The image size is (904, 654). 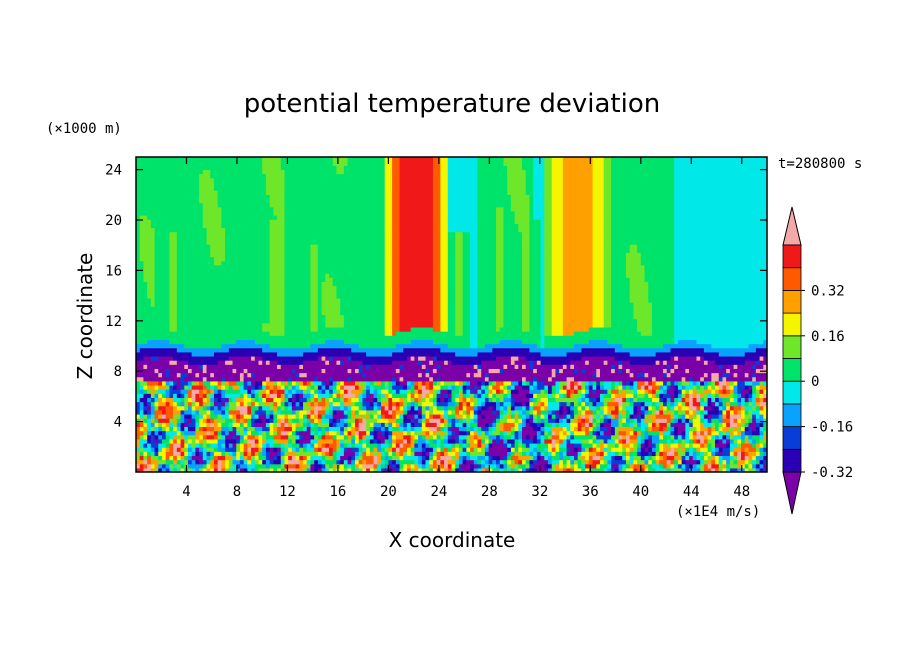 What do you see at coordinates (792, 493) in the screenshot?
I see `colorbar-lower-triangle` at bounding box center [792, 493].